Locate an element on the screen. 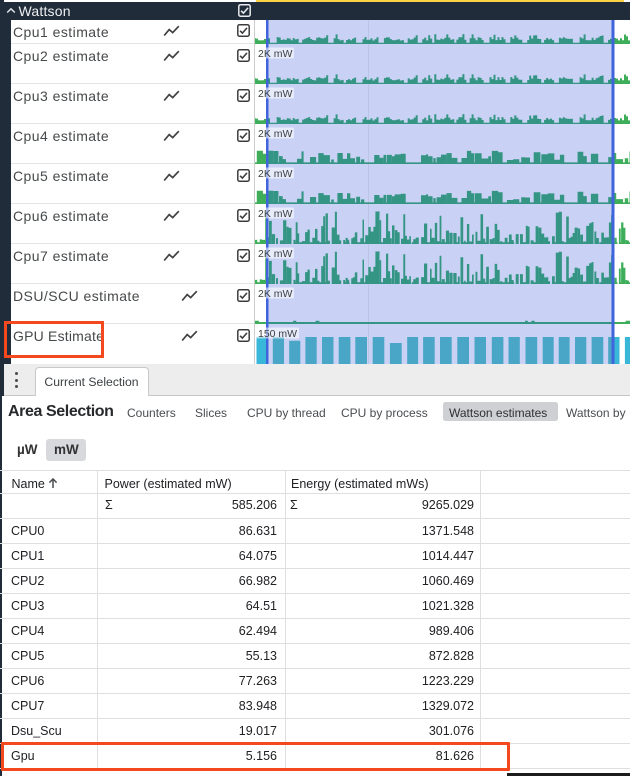  svg-text: 150 mW is located at coordinates (277, 334).